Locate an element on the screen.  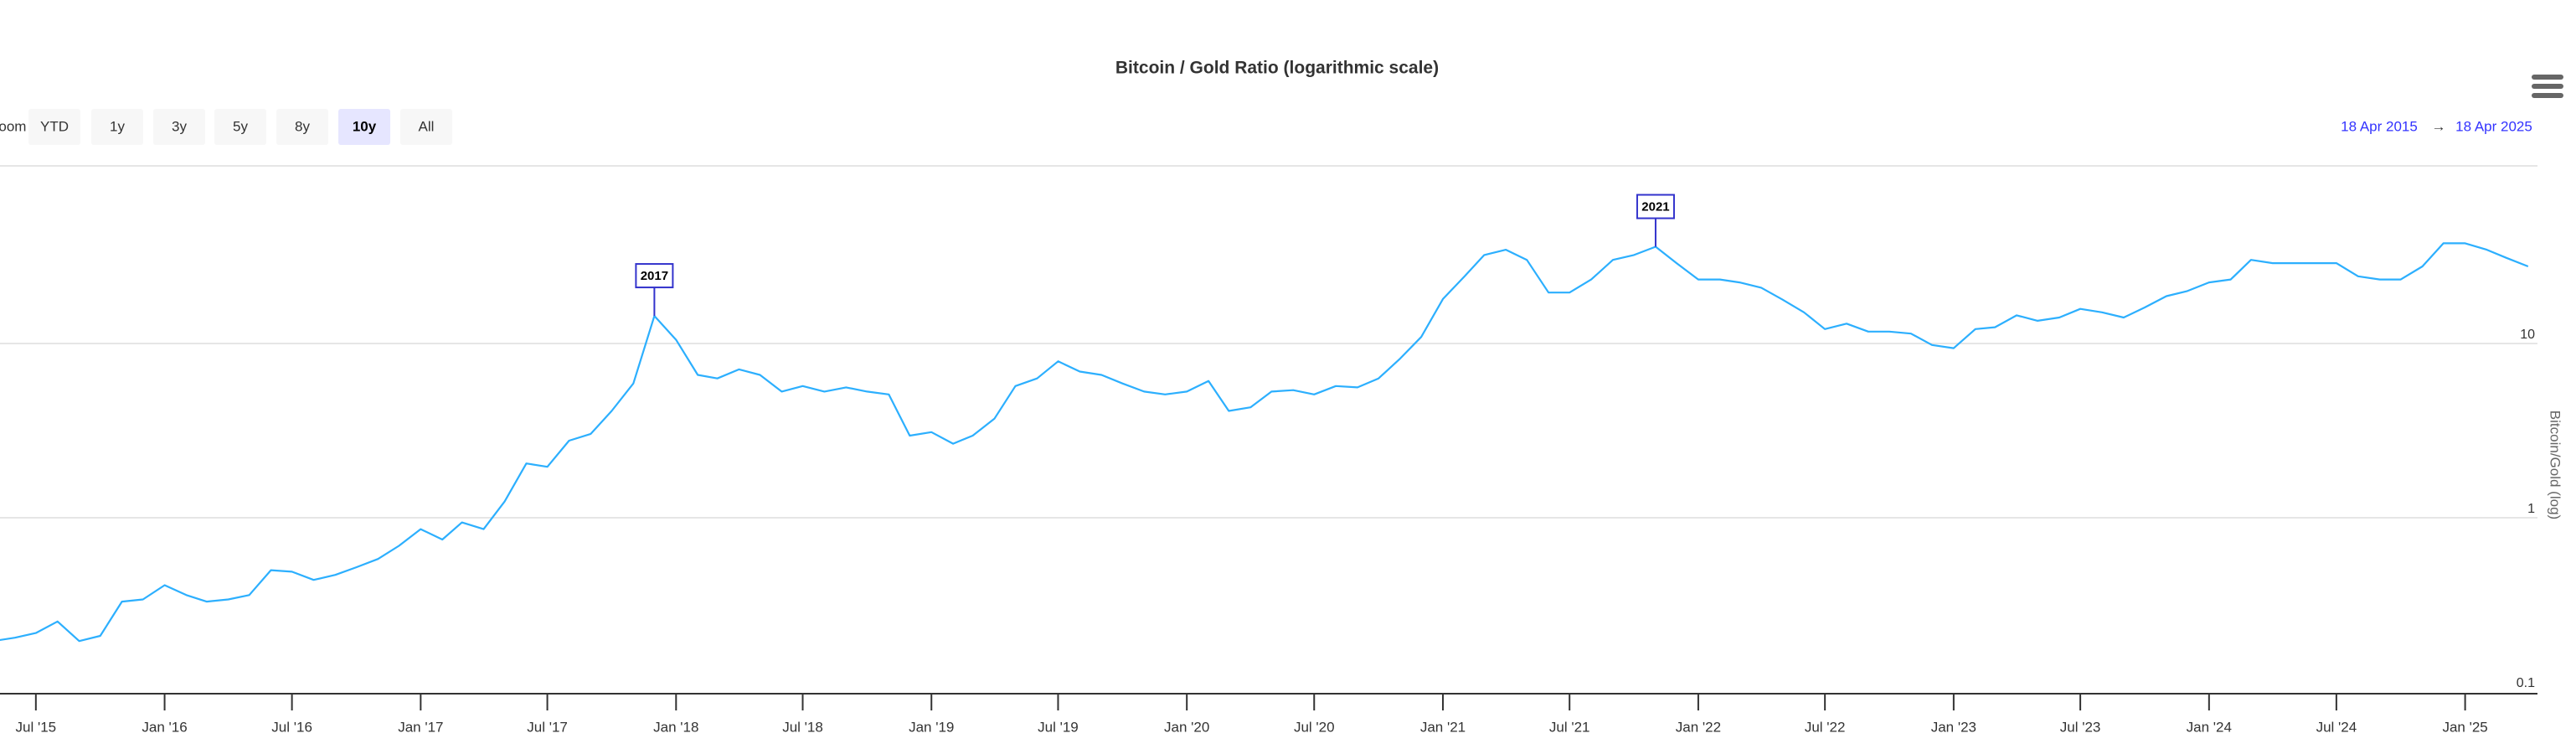
menu-button is located at coordinates (2547, 86).